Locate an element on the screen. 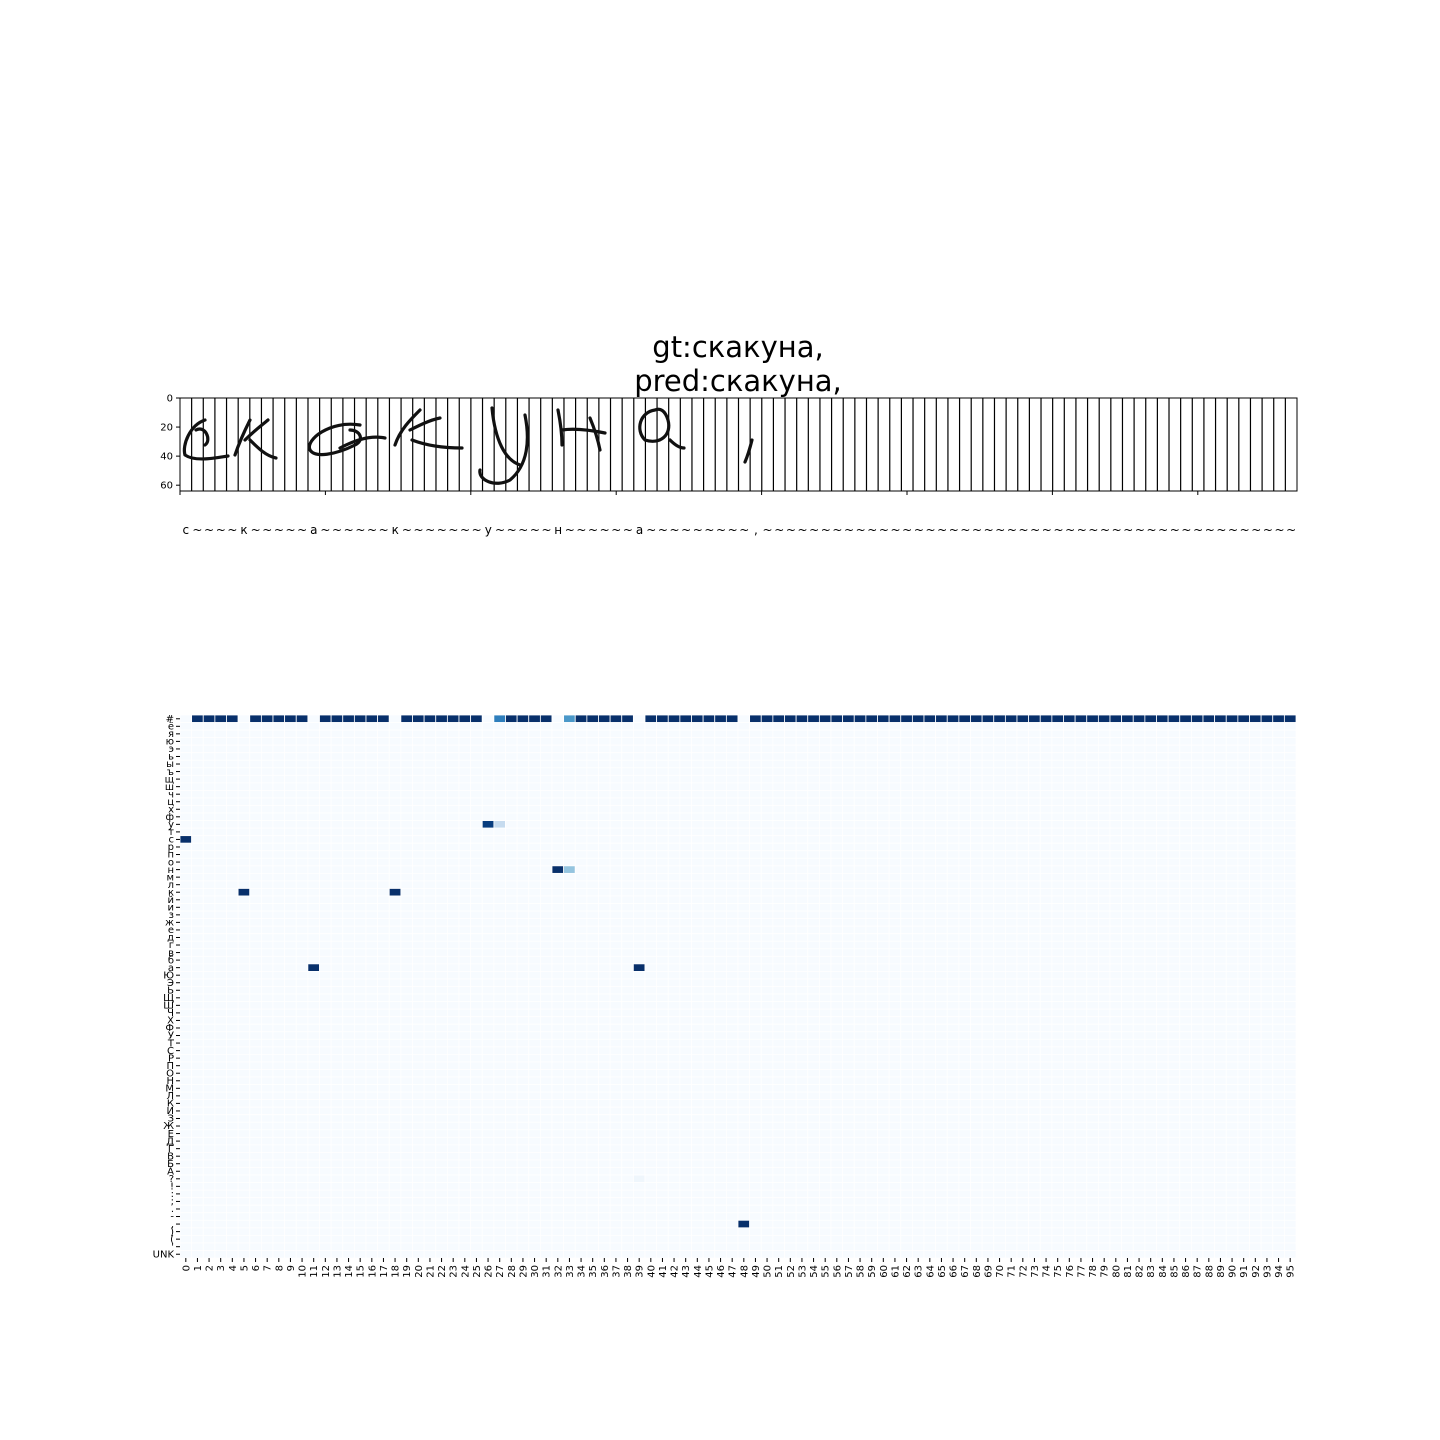 The width and height of the screenshot is (1440, 1440). decoded-char: ~ is located at coordinates (826, 530).